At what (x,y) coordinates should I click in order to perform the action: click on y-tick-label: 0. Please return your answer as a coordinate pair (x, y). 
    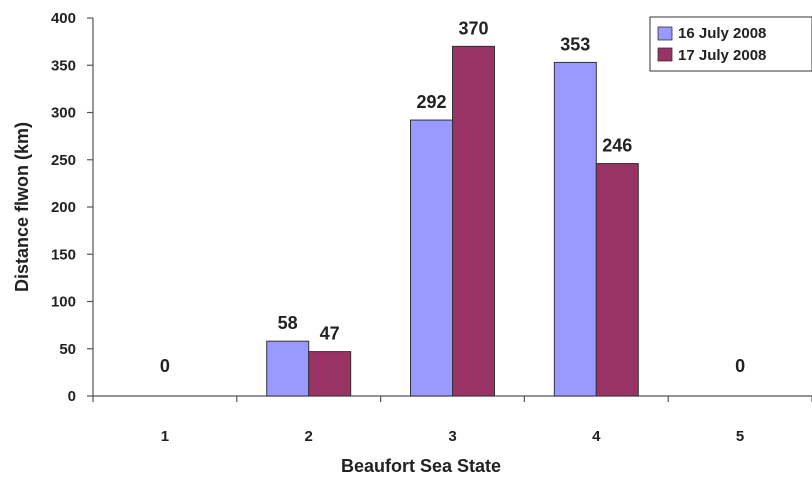
    Looking at the image, I should click on (72, 396).